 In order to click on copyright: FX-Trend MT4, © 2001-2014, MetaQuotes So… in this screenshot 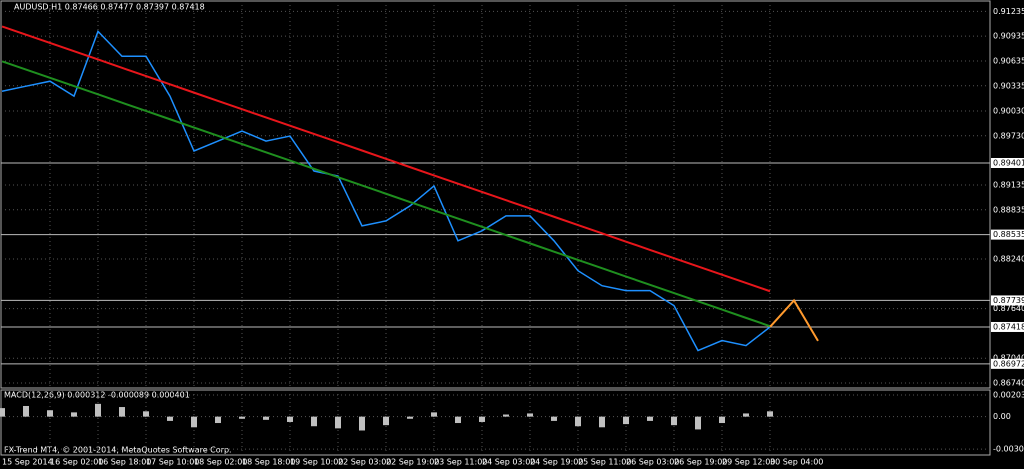, I will do `click(118, 450)`.